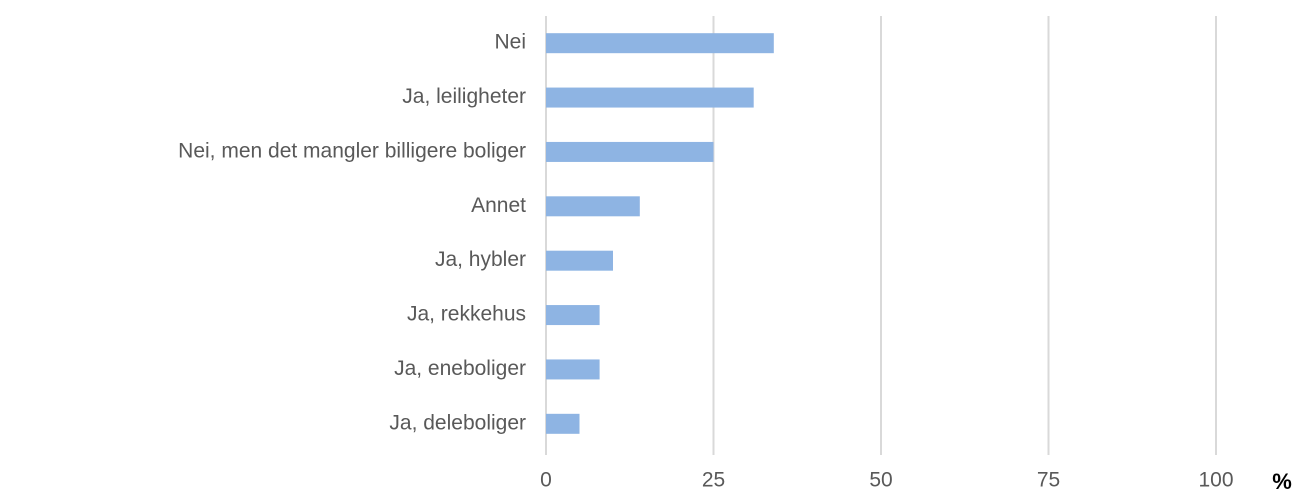  Describe the element at coordinates (466, 314) in the screenshot. I see `y-tick-label: Ja, rekkehus` at that location.